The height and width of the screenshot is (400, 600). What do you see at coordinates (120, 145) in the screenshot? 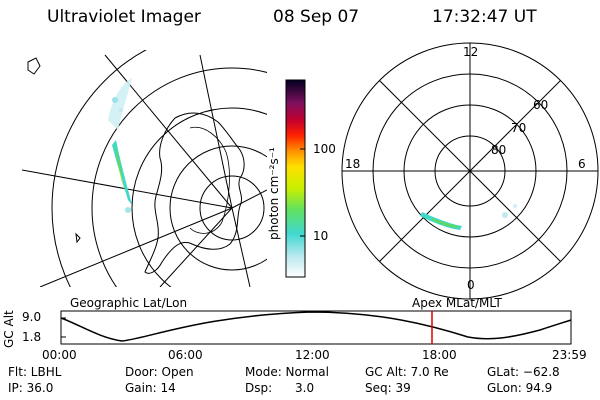
I see `aurora-left` at bounding box center [120, 145].